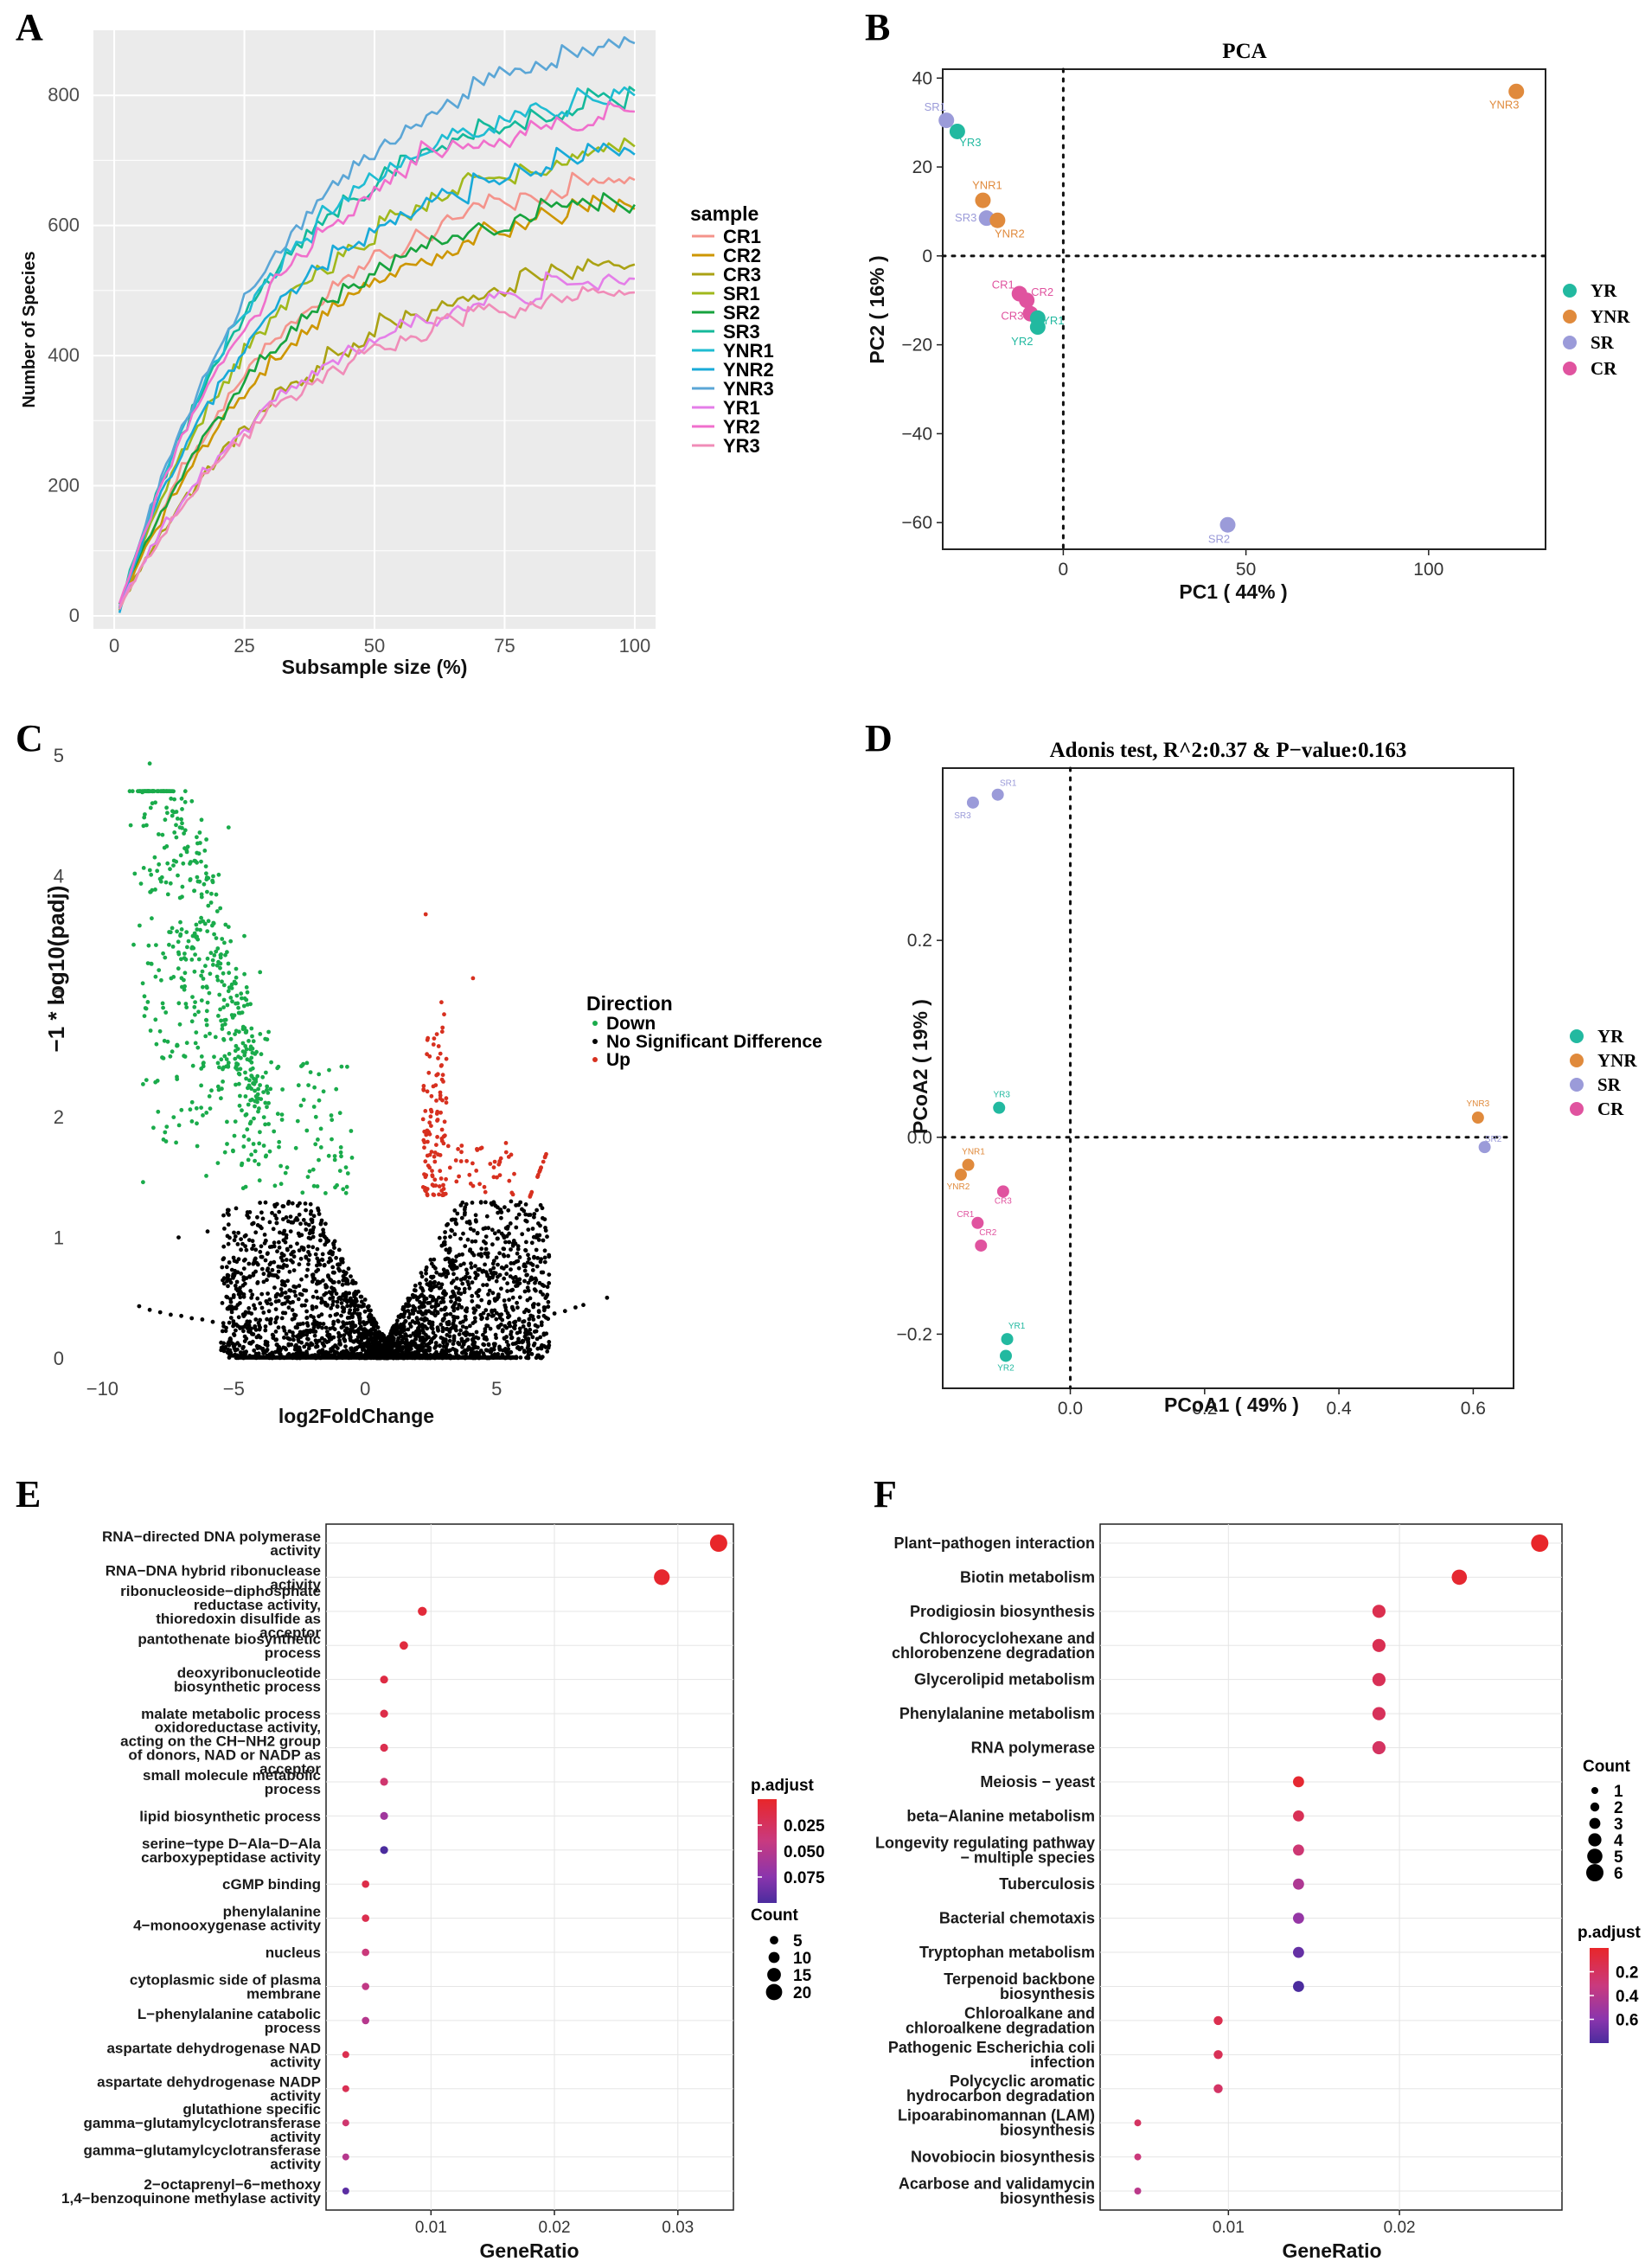 Image resolution: width=1645 pixels, height=2268 pixels. Describe the element at coordinates (1340, 1409) in the screenshot. I see `x-tick-label: 0.4` at that location.